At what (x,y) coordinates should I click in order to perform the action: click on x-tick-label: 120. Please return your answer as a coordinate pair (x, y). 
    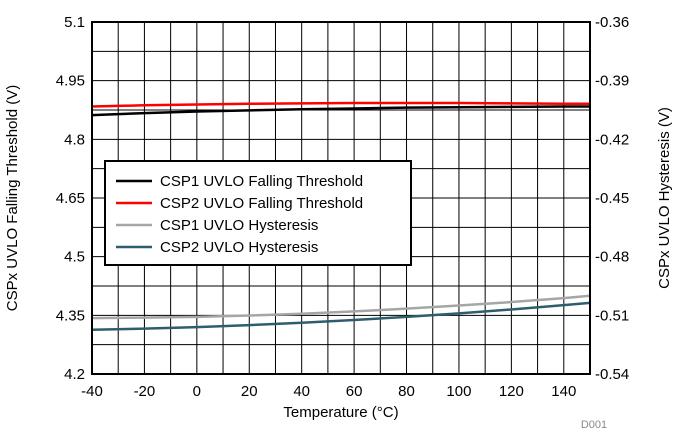
    Looking at the image, I should click on (511, 391).